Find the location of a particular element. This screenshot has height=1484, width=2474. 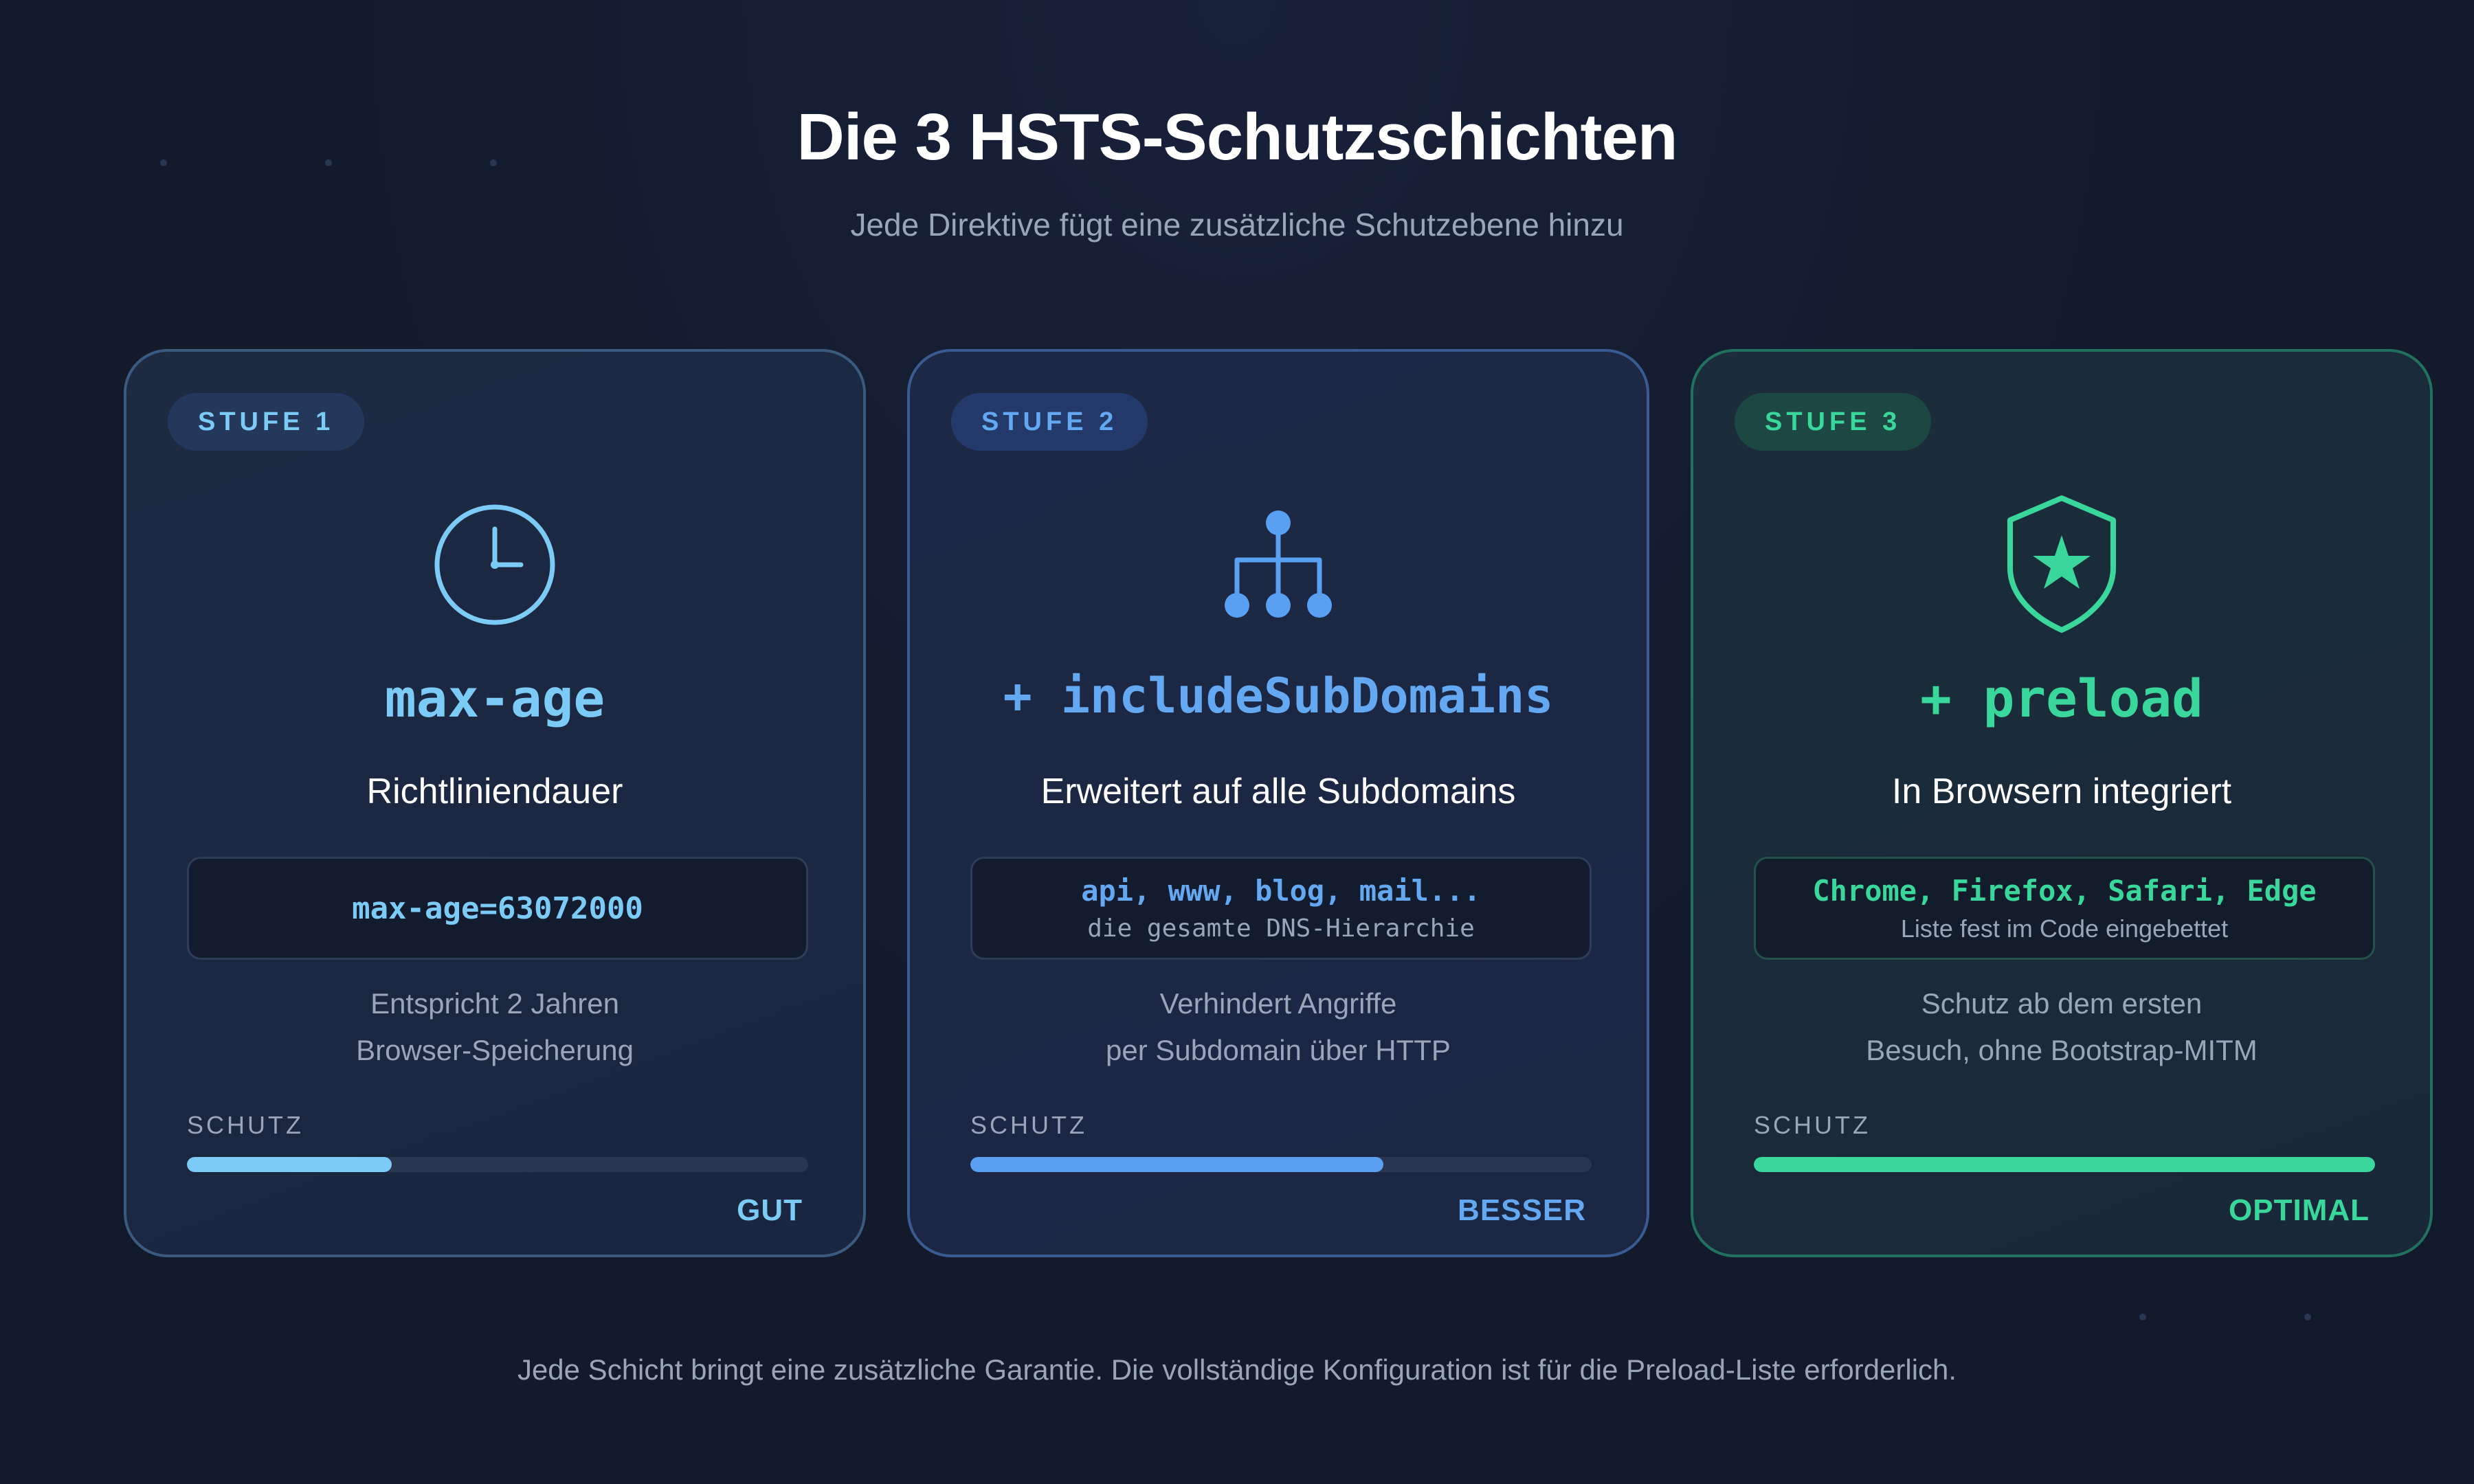

layer-heading: Erweitert auf alle Subdomains is located at coordinates (1278, 791).